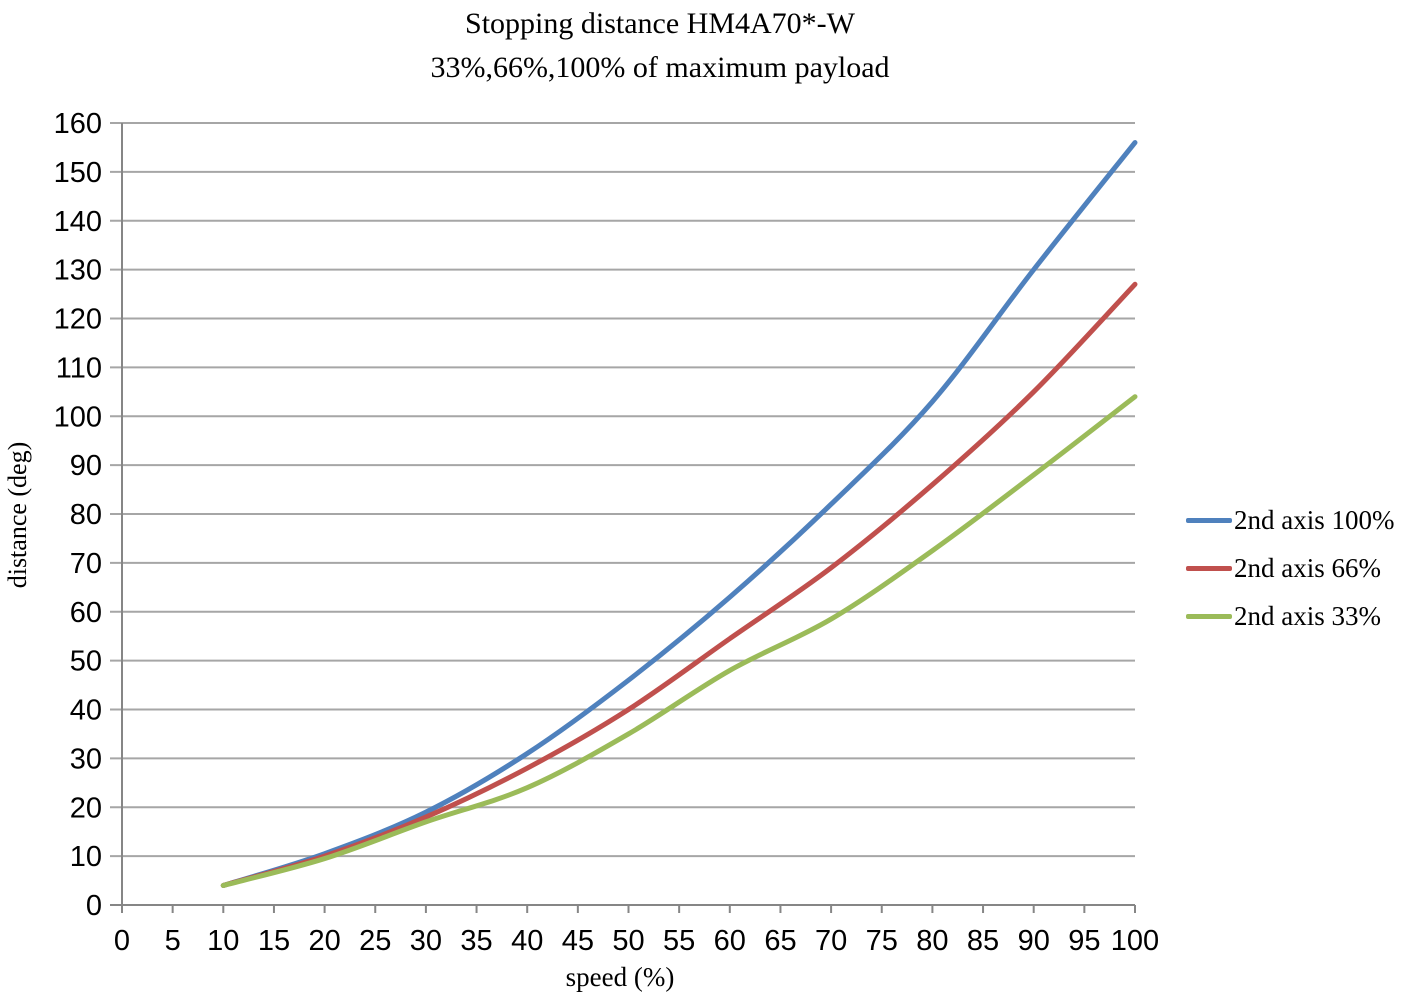  Describe the element at coordinates (375, 941) in the screenshot. I see `svg-text: 25` at that location.